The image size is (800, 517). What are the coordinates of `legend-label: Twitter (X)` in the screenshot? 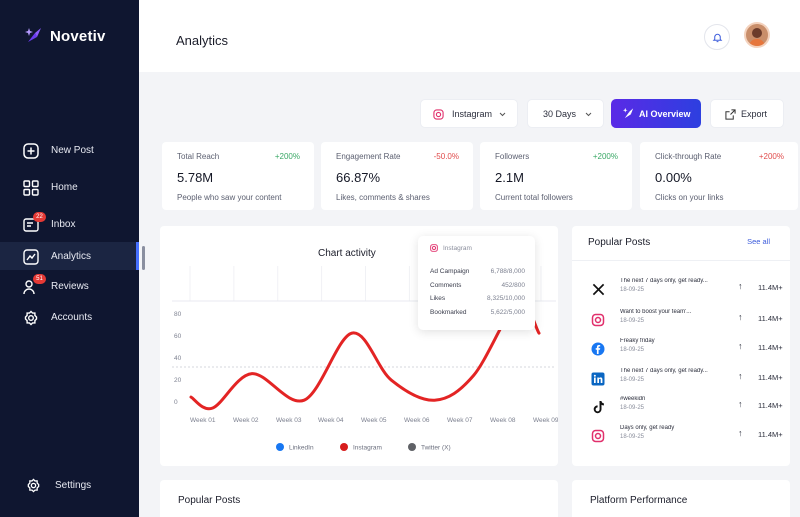 It's located at (436, 448).